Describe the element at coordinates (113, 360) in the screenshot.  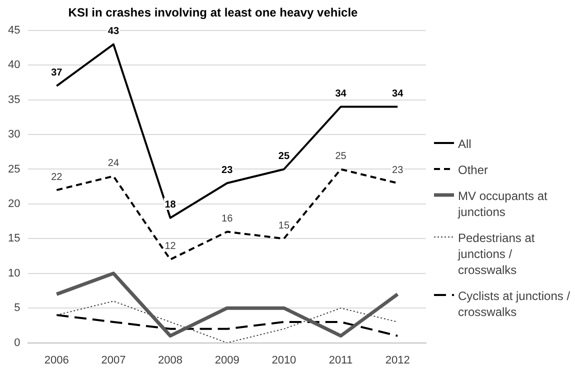
I see `x-tick-label: 2007` at that location.